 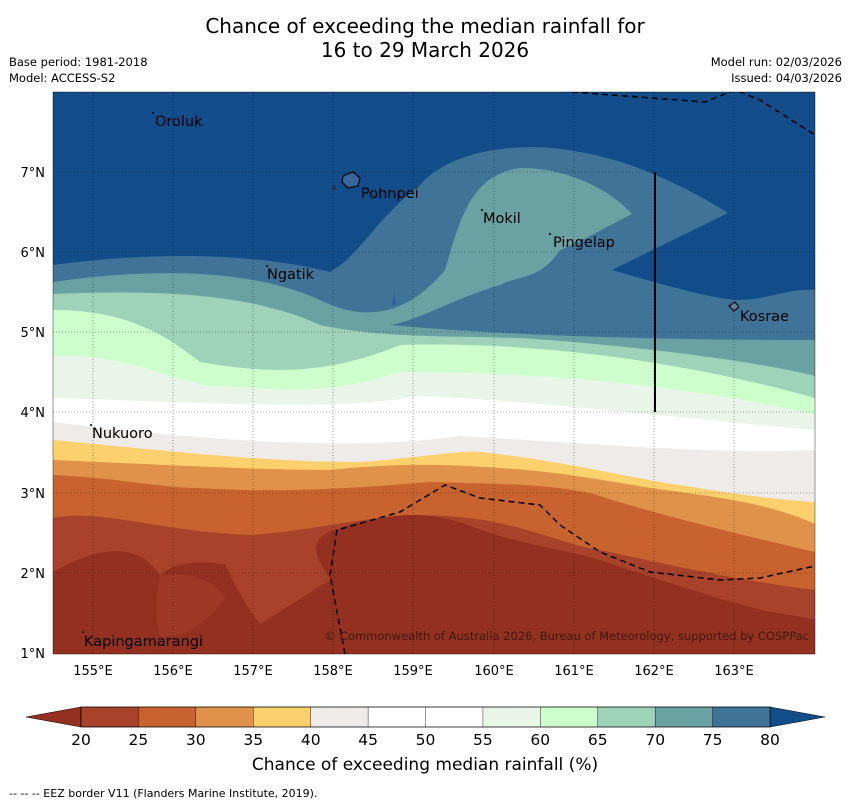 I want to click on lon-tick-label: 162°E, so click(x=654, y=671).